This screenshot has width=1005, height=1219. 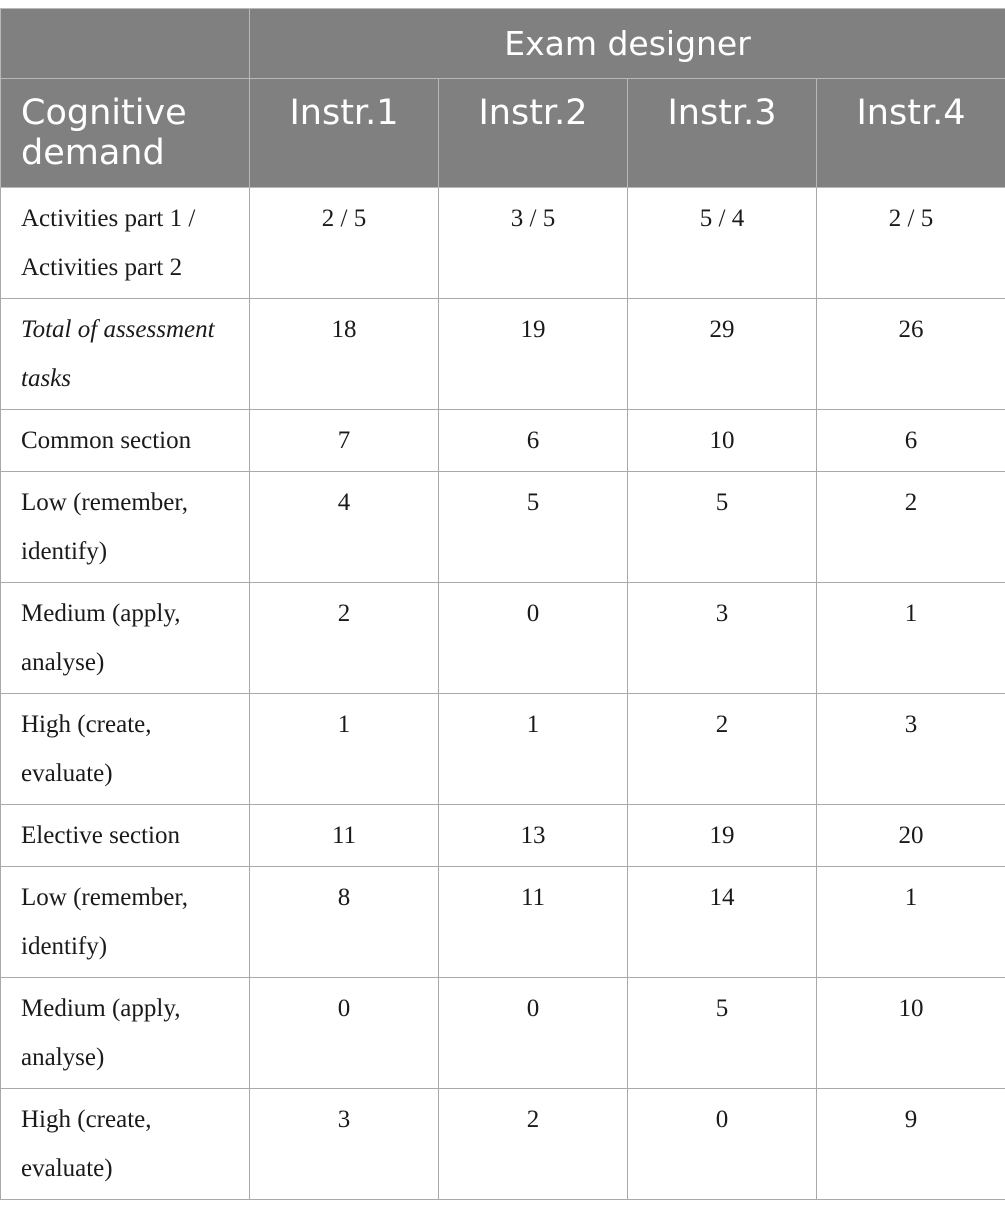 What do you see at coordinates (344, 243) in the screenshot?
I see `cell-instr-1: 2 / 5` at bounding box center [344, 243].